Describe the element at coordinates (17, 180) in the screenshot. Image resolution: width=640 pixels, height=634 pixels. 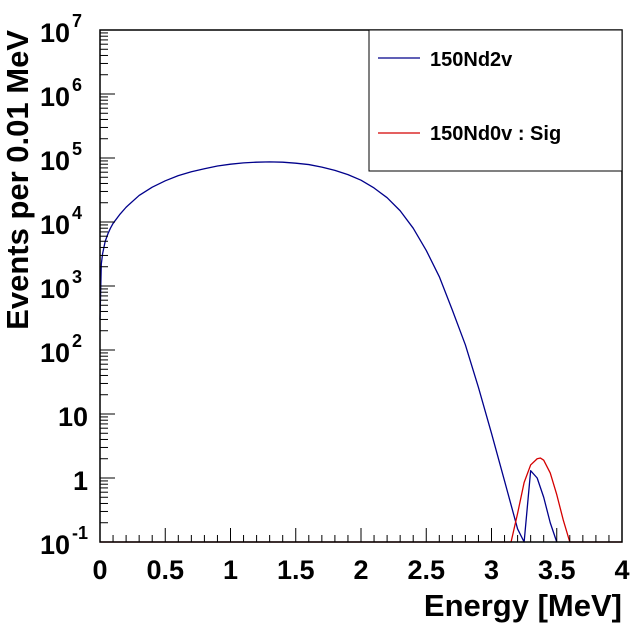
I see `y-axis-title: Events per 0.01 MeV` at that location.